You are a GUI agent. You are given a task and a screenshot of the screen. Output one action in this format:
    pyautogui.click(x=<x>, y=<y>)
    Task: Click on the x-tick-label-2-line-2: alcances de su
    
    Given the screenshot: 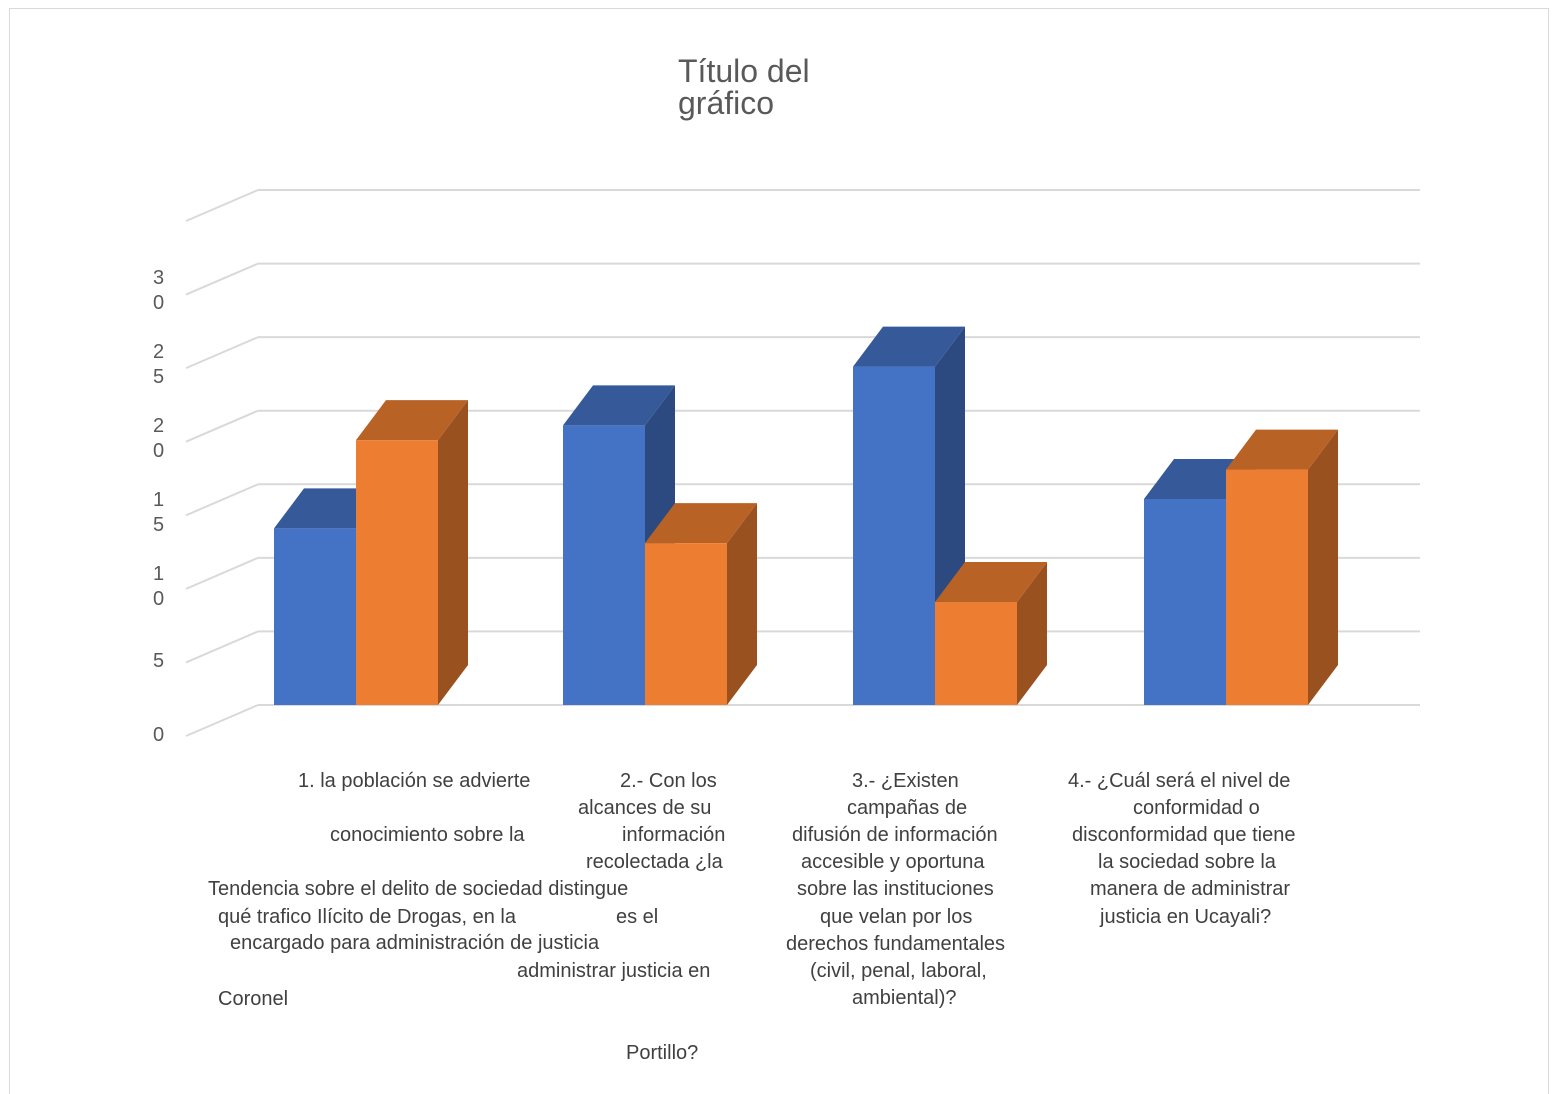 What is the action you would take?
    pyautogui.click(x=645, y=808)
    